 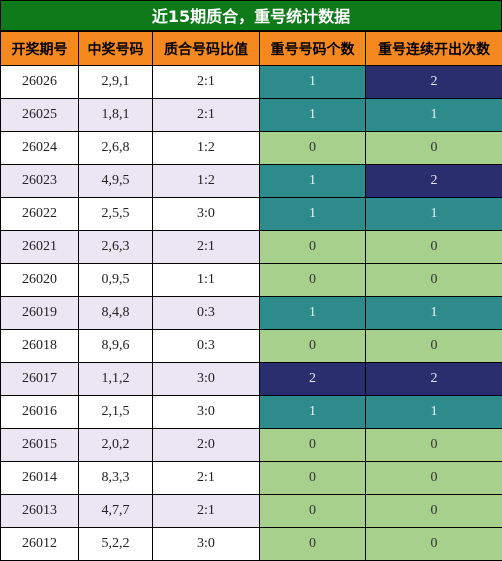 I want to click on cell-numbers: 2,6,8, so click(x=116, y=148).